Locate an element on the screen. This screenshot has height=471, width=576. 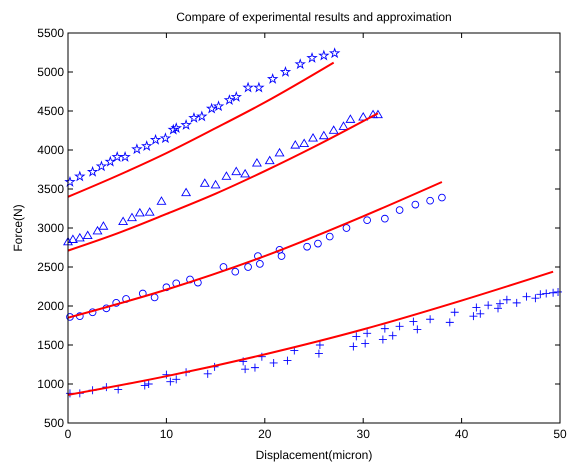
y-tick-label: 3500 is located at coordinates (50, 189).